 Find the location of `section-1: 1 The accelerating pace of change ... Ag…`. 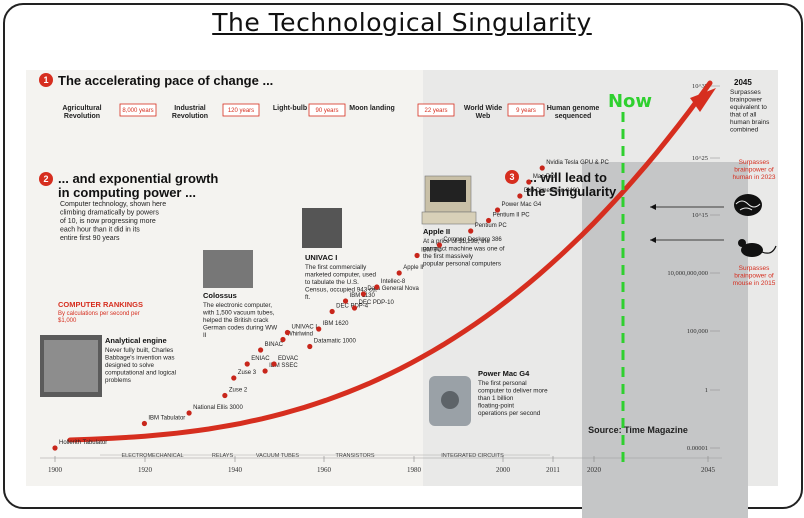

section-1: 1 The accelerating pace of change ... Ag… is located at coordinates (319, 96).